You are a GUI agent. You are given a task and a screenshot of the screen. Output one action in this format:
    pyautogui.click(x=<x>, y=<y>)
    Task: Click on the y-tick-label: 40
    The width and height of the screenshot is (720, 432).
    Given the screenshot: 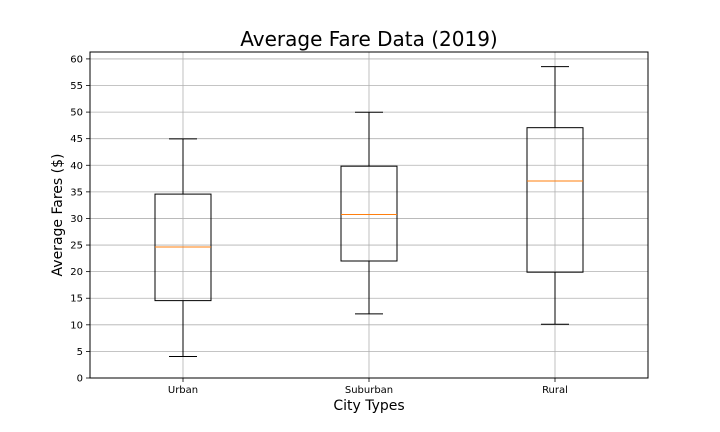 What is the action you would take?
    pyautogui.click(x=76, y=166)
    